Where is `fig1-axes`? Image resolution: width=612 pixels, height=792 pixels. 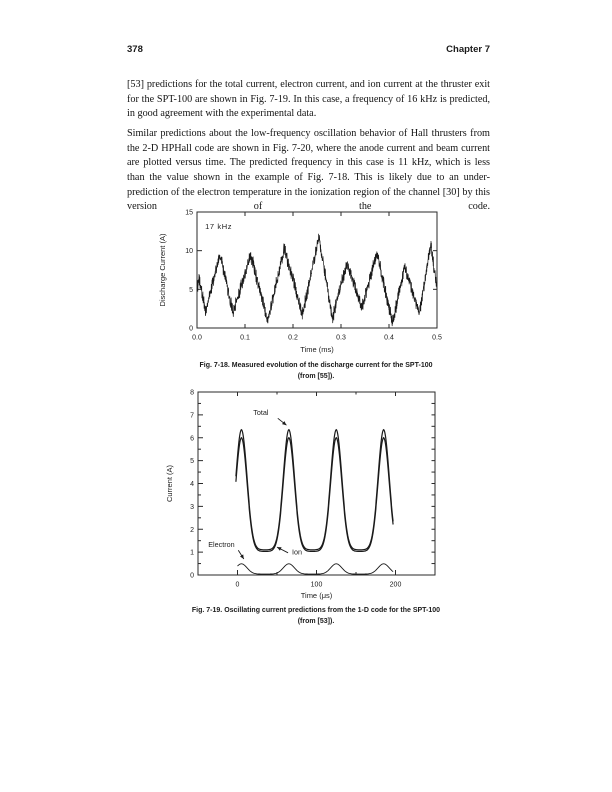
fig1-axes is located at coordinates (317, 270).